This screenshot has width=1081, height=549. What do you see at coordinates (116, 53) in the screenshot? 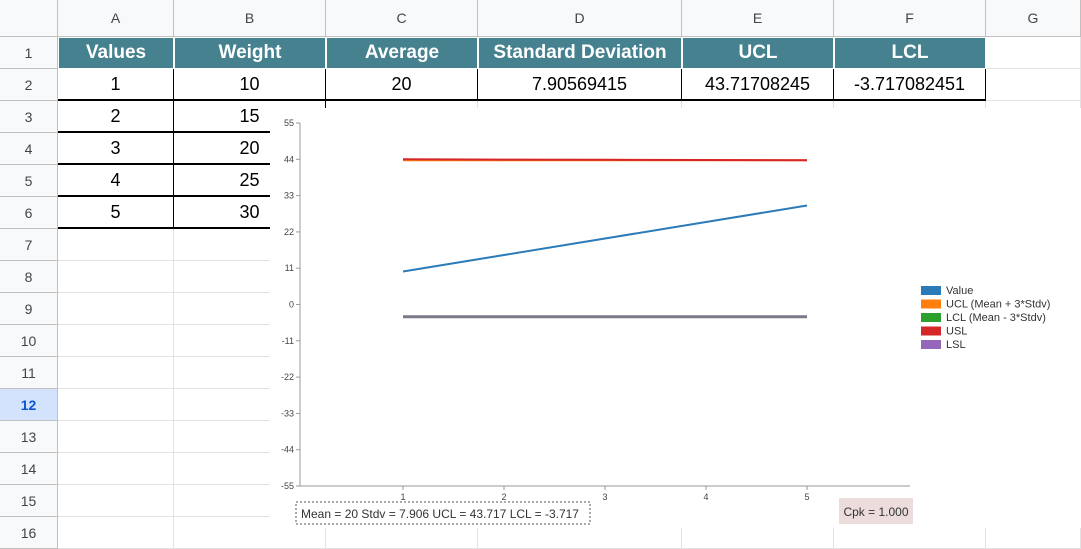
I see `cell-A1: Values` at bounding box center [116, 53].